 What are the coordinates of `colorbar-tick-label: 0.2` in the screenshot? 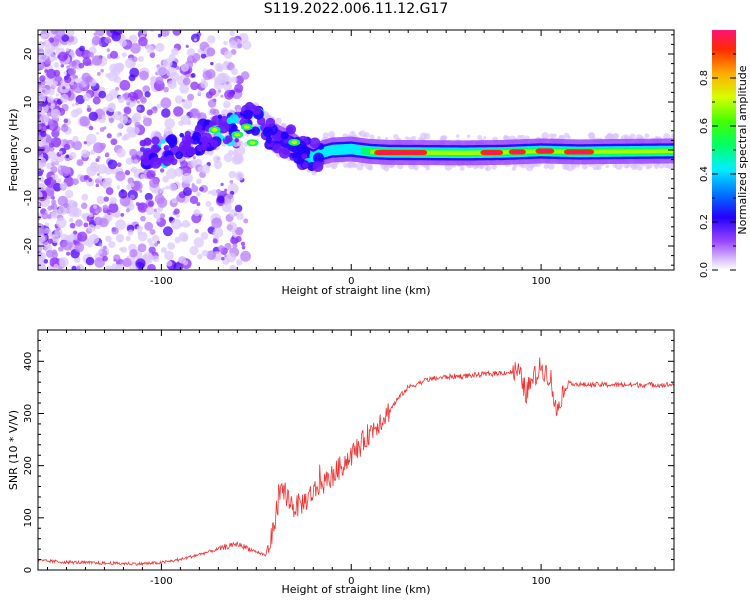 It's located at (704, 222).